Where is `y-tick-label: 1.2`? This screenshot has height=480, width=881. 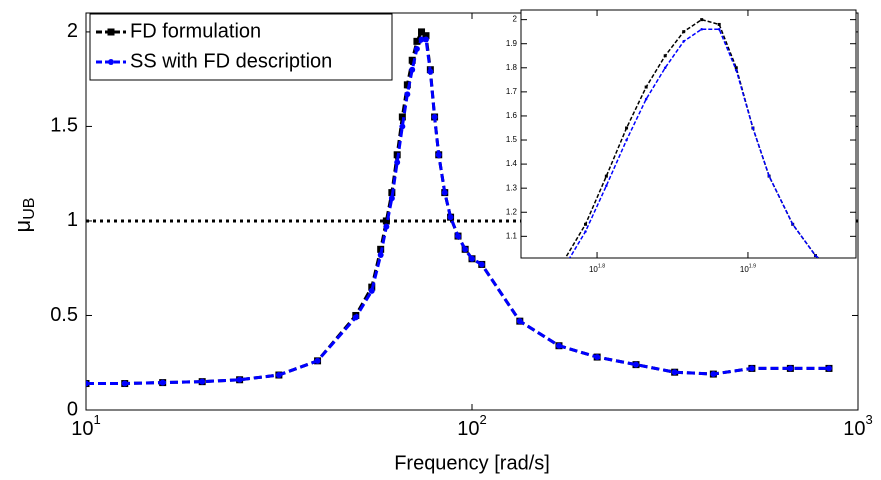 y-tick-label: 1.2 is located at coordinates (512, 211).